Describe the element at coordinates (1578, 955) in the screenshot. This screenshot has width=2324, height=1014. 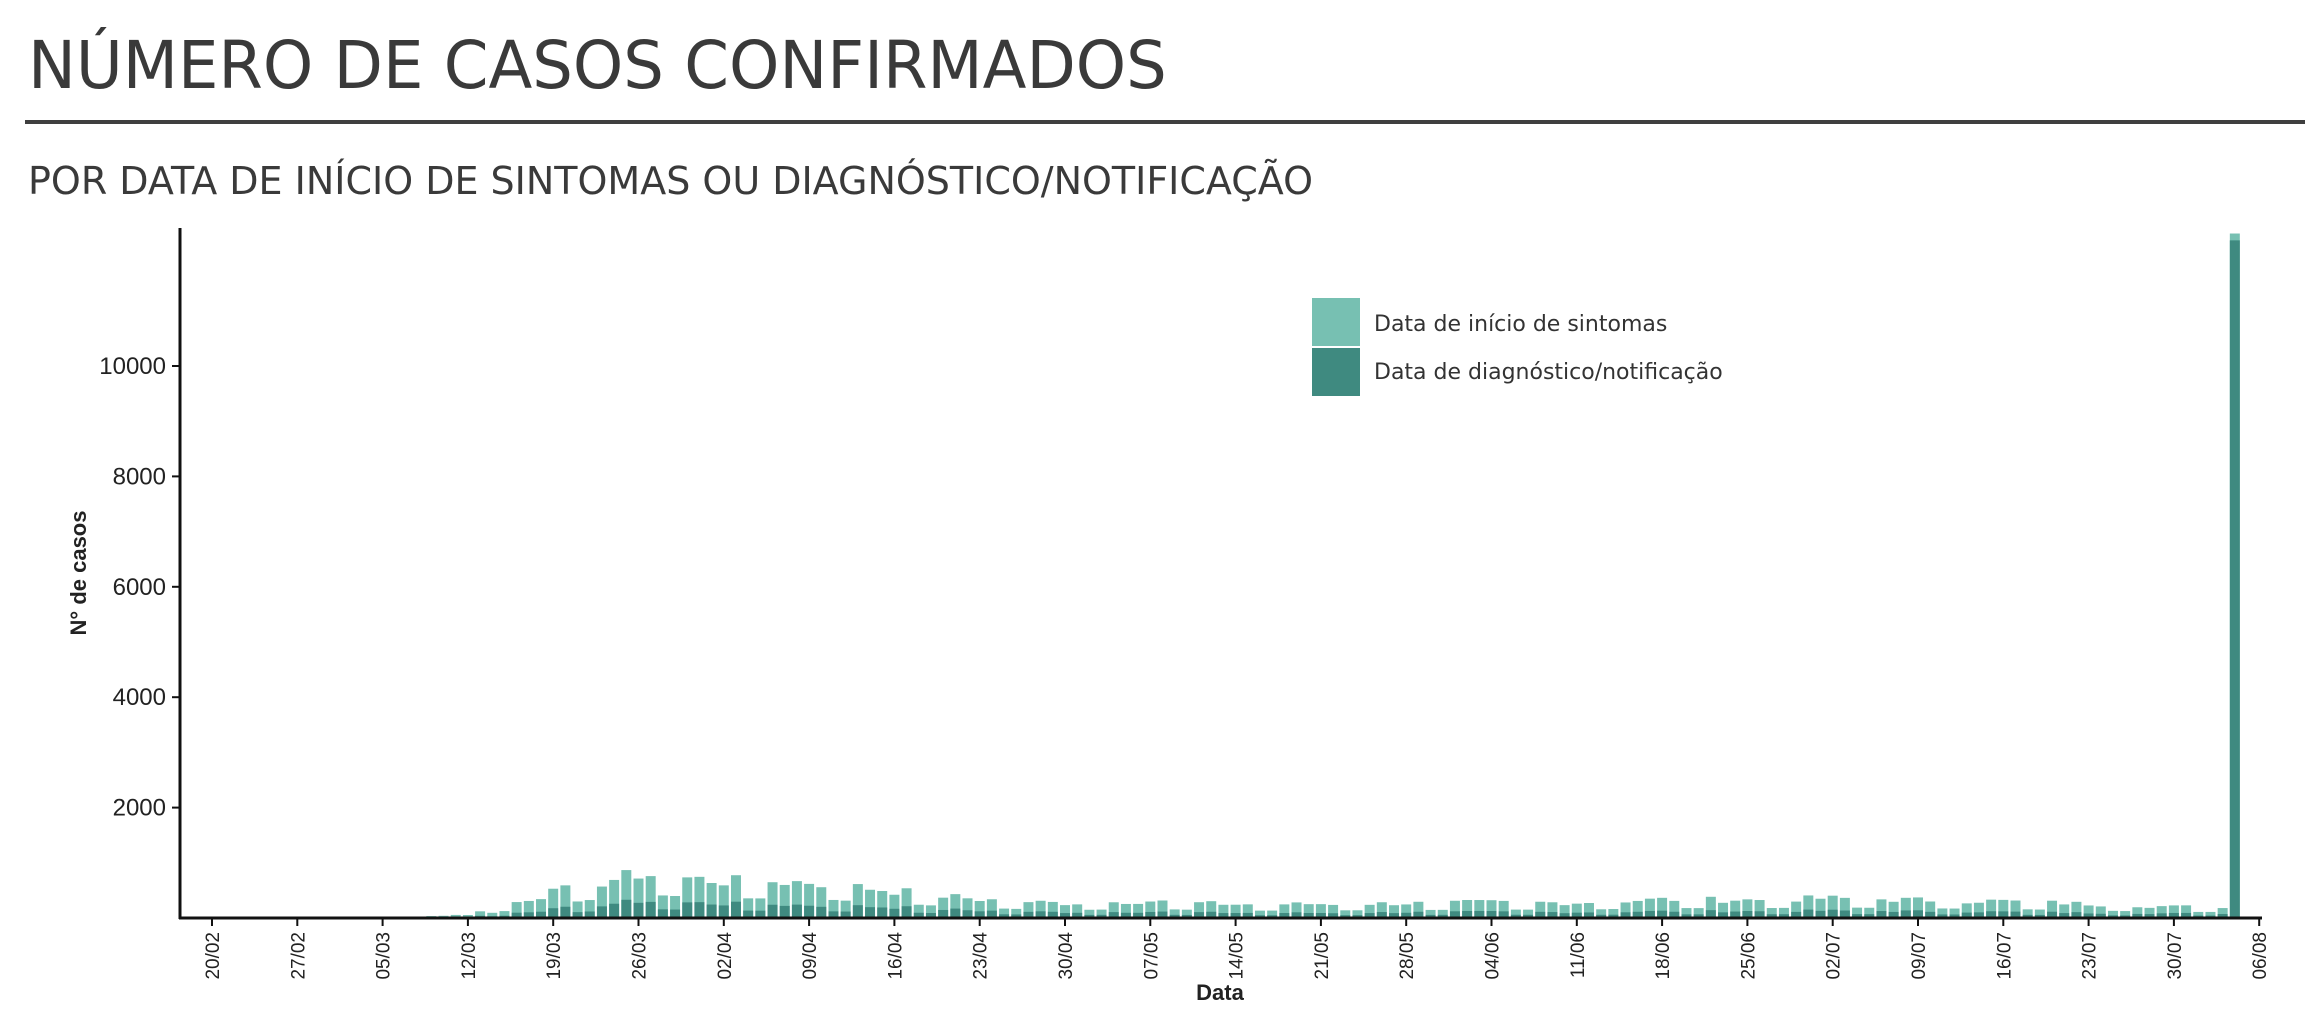
I see `x-tick-label: 11/06` at that location.